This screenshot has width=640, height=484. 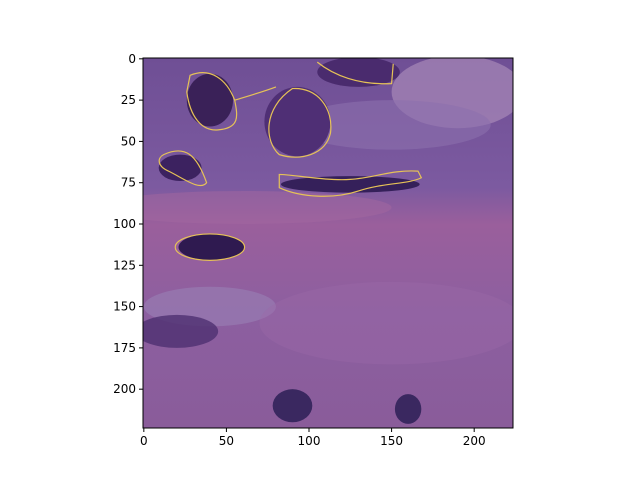 I want to click on y-tick-label: 75, so click(x=128, y=183).